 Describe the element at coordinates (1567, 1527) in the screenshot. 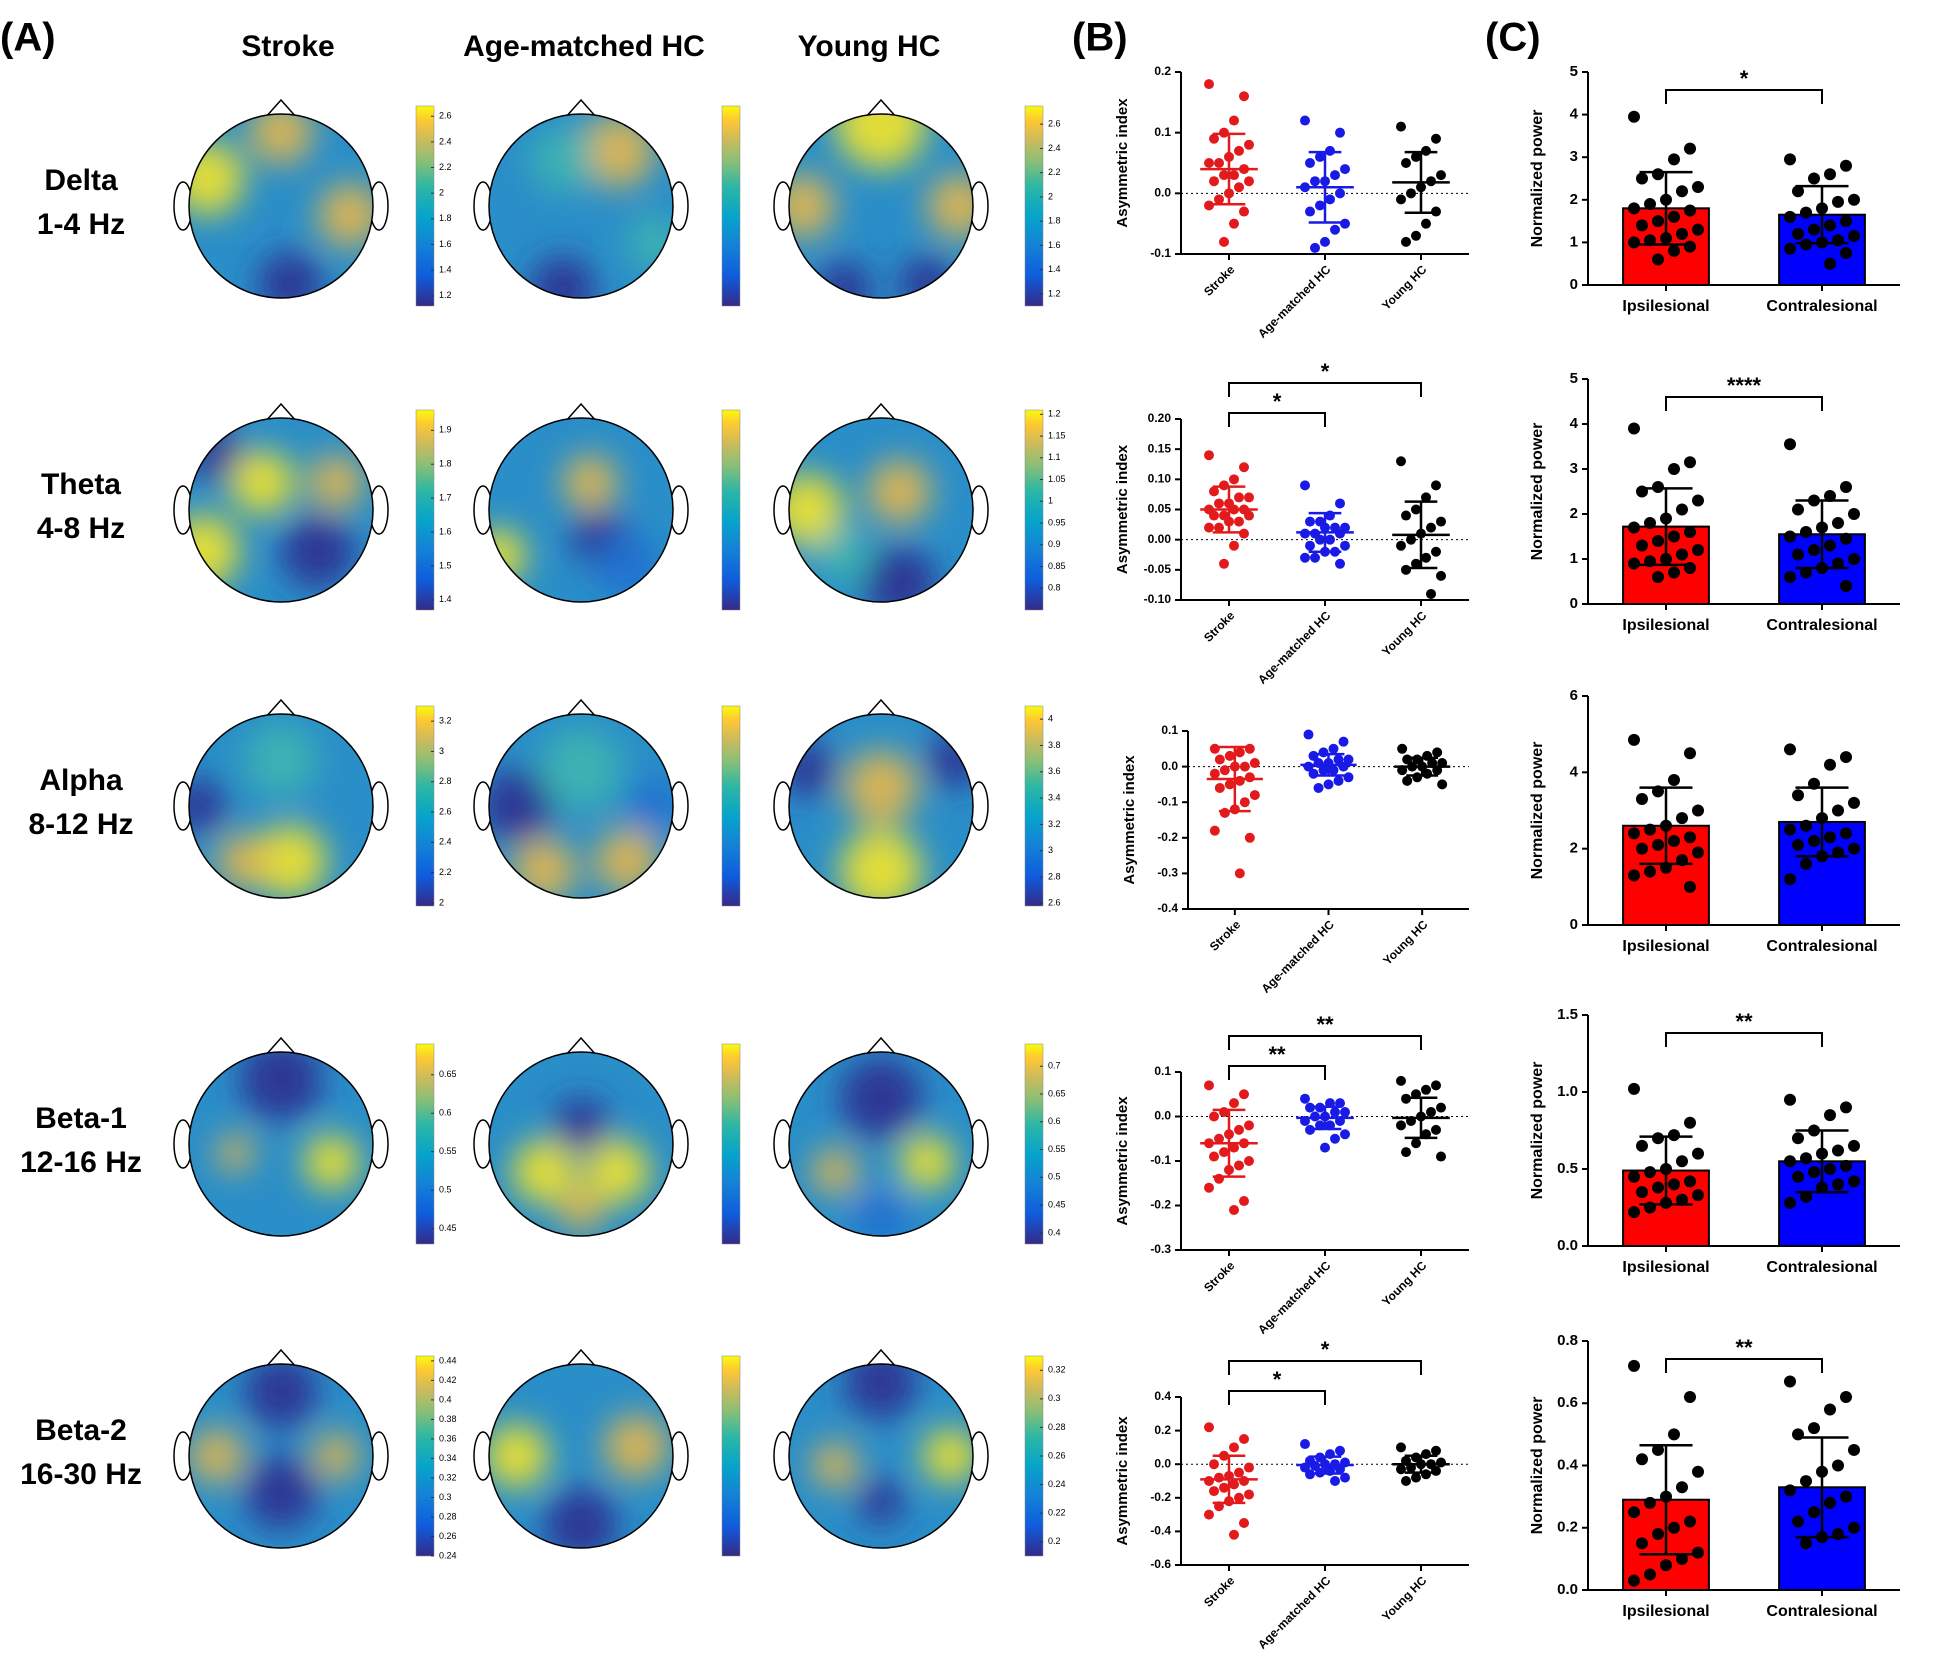

I see `y-tick-label: 0.2` at that location.